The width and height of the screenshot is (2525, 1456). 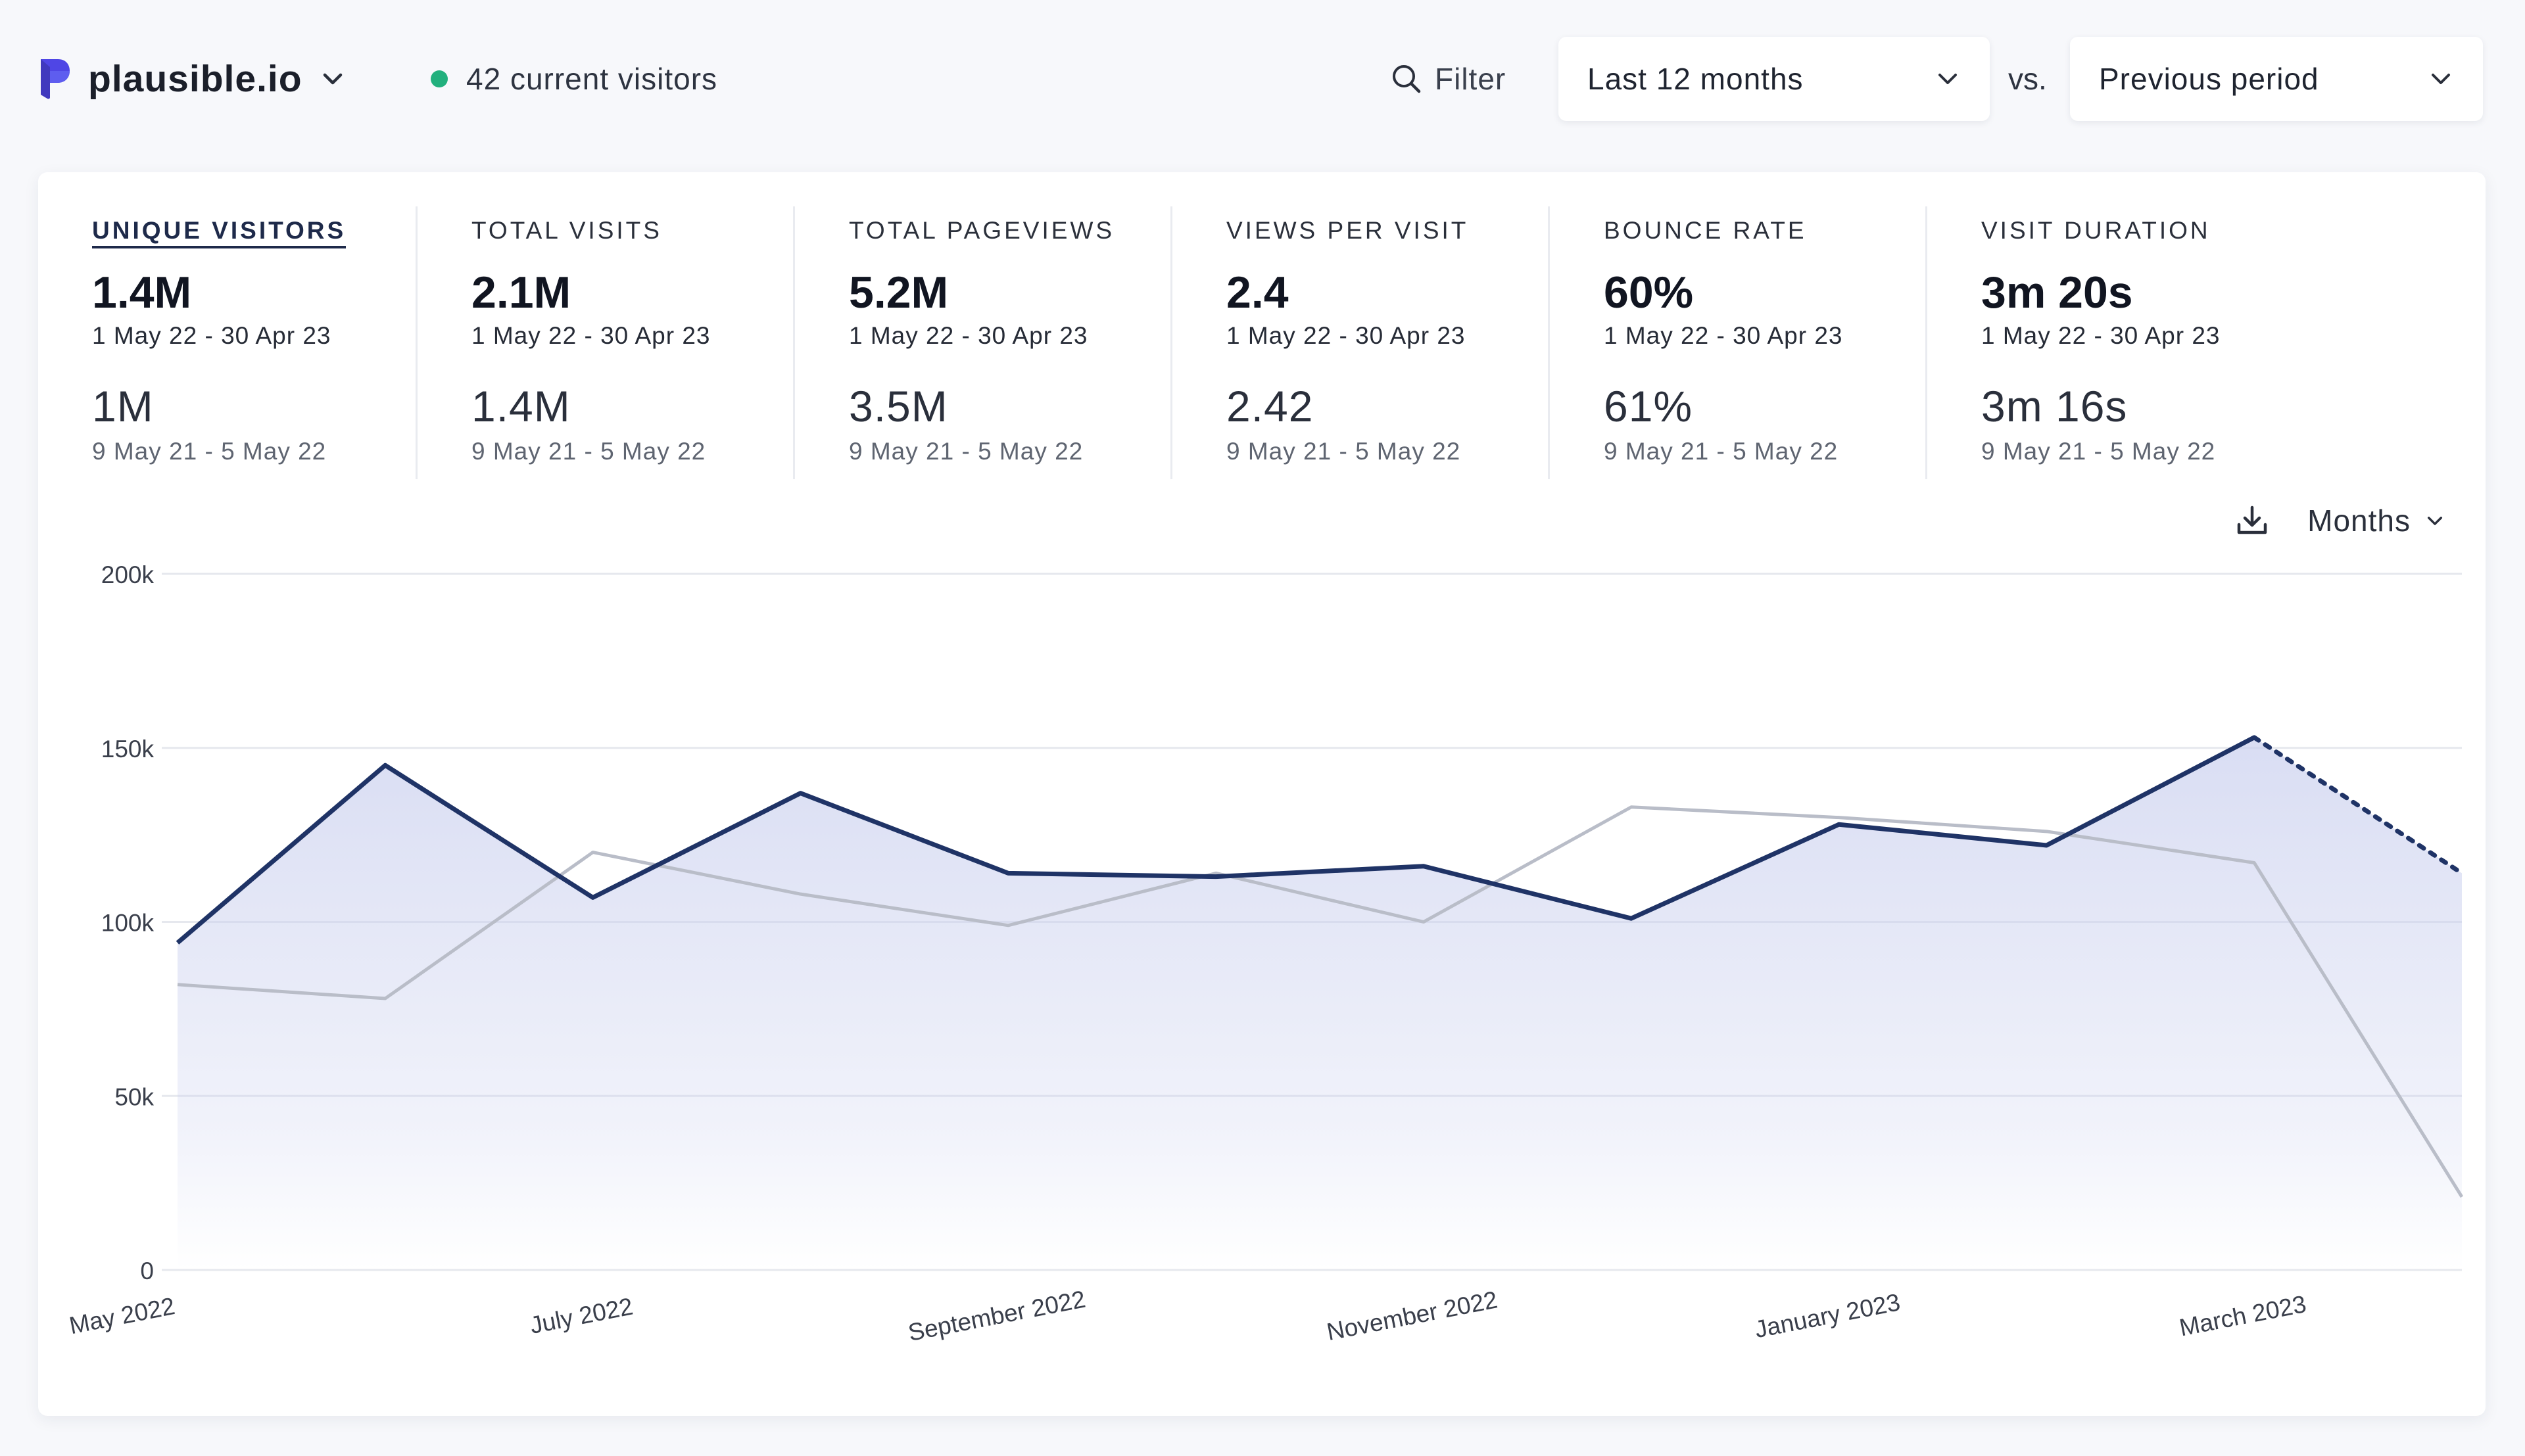 I want to click on period-label: Last 12 months, so click(x=1695, y=79).